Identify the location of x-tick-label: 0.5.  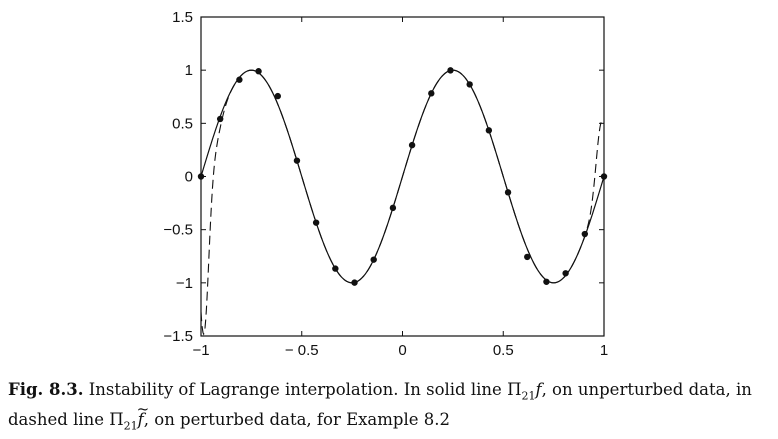
(503, 350).